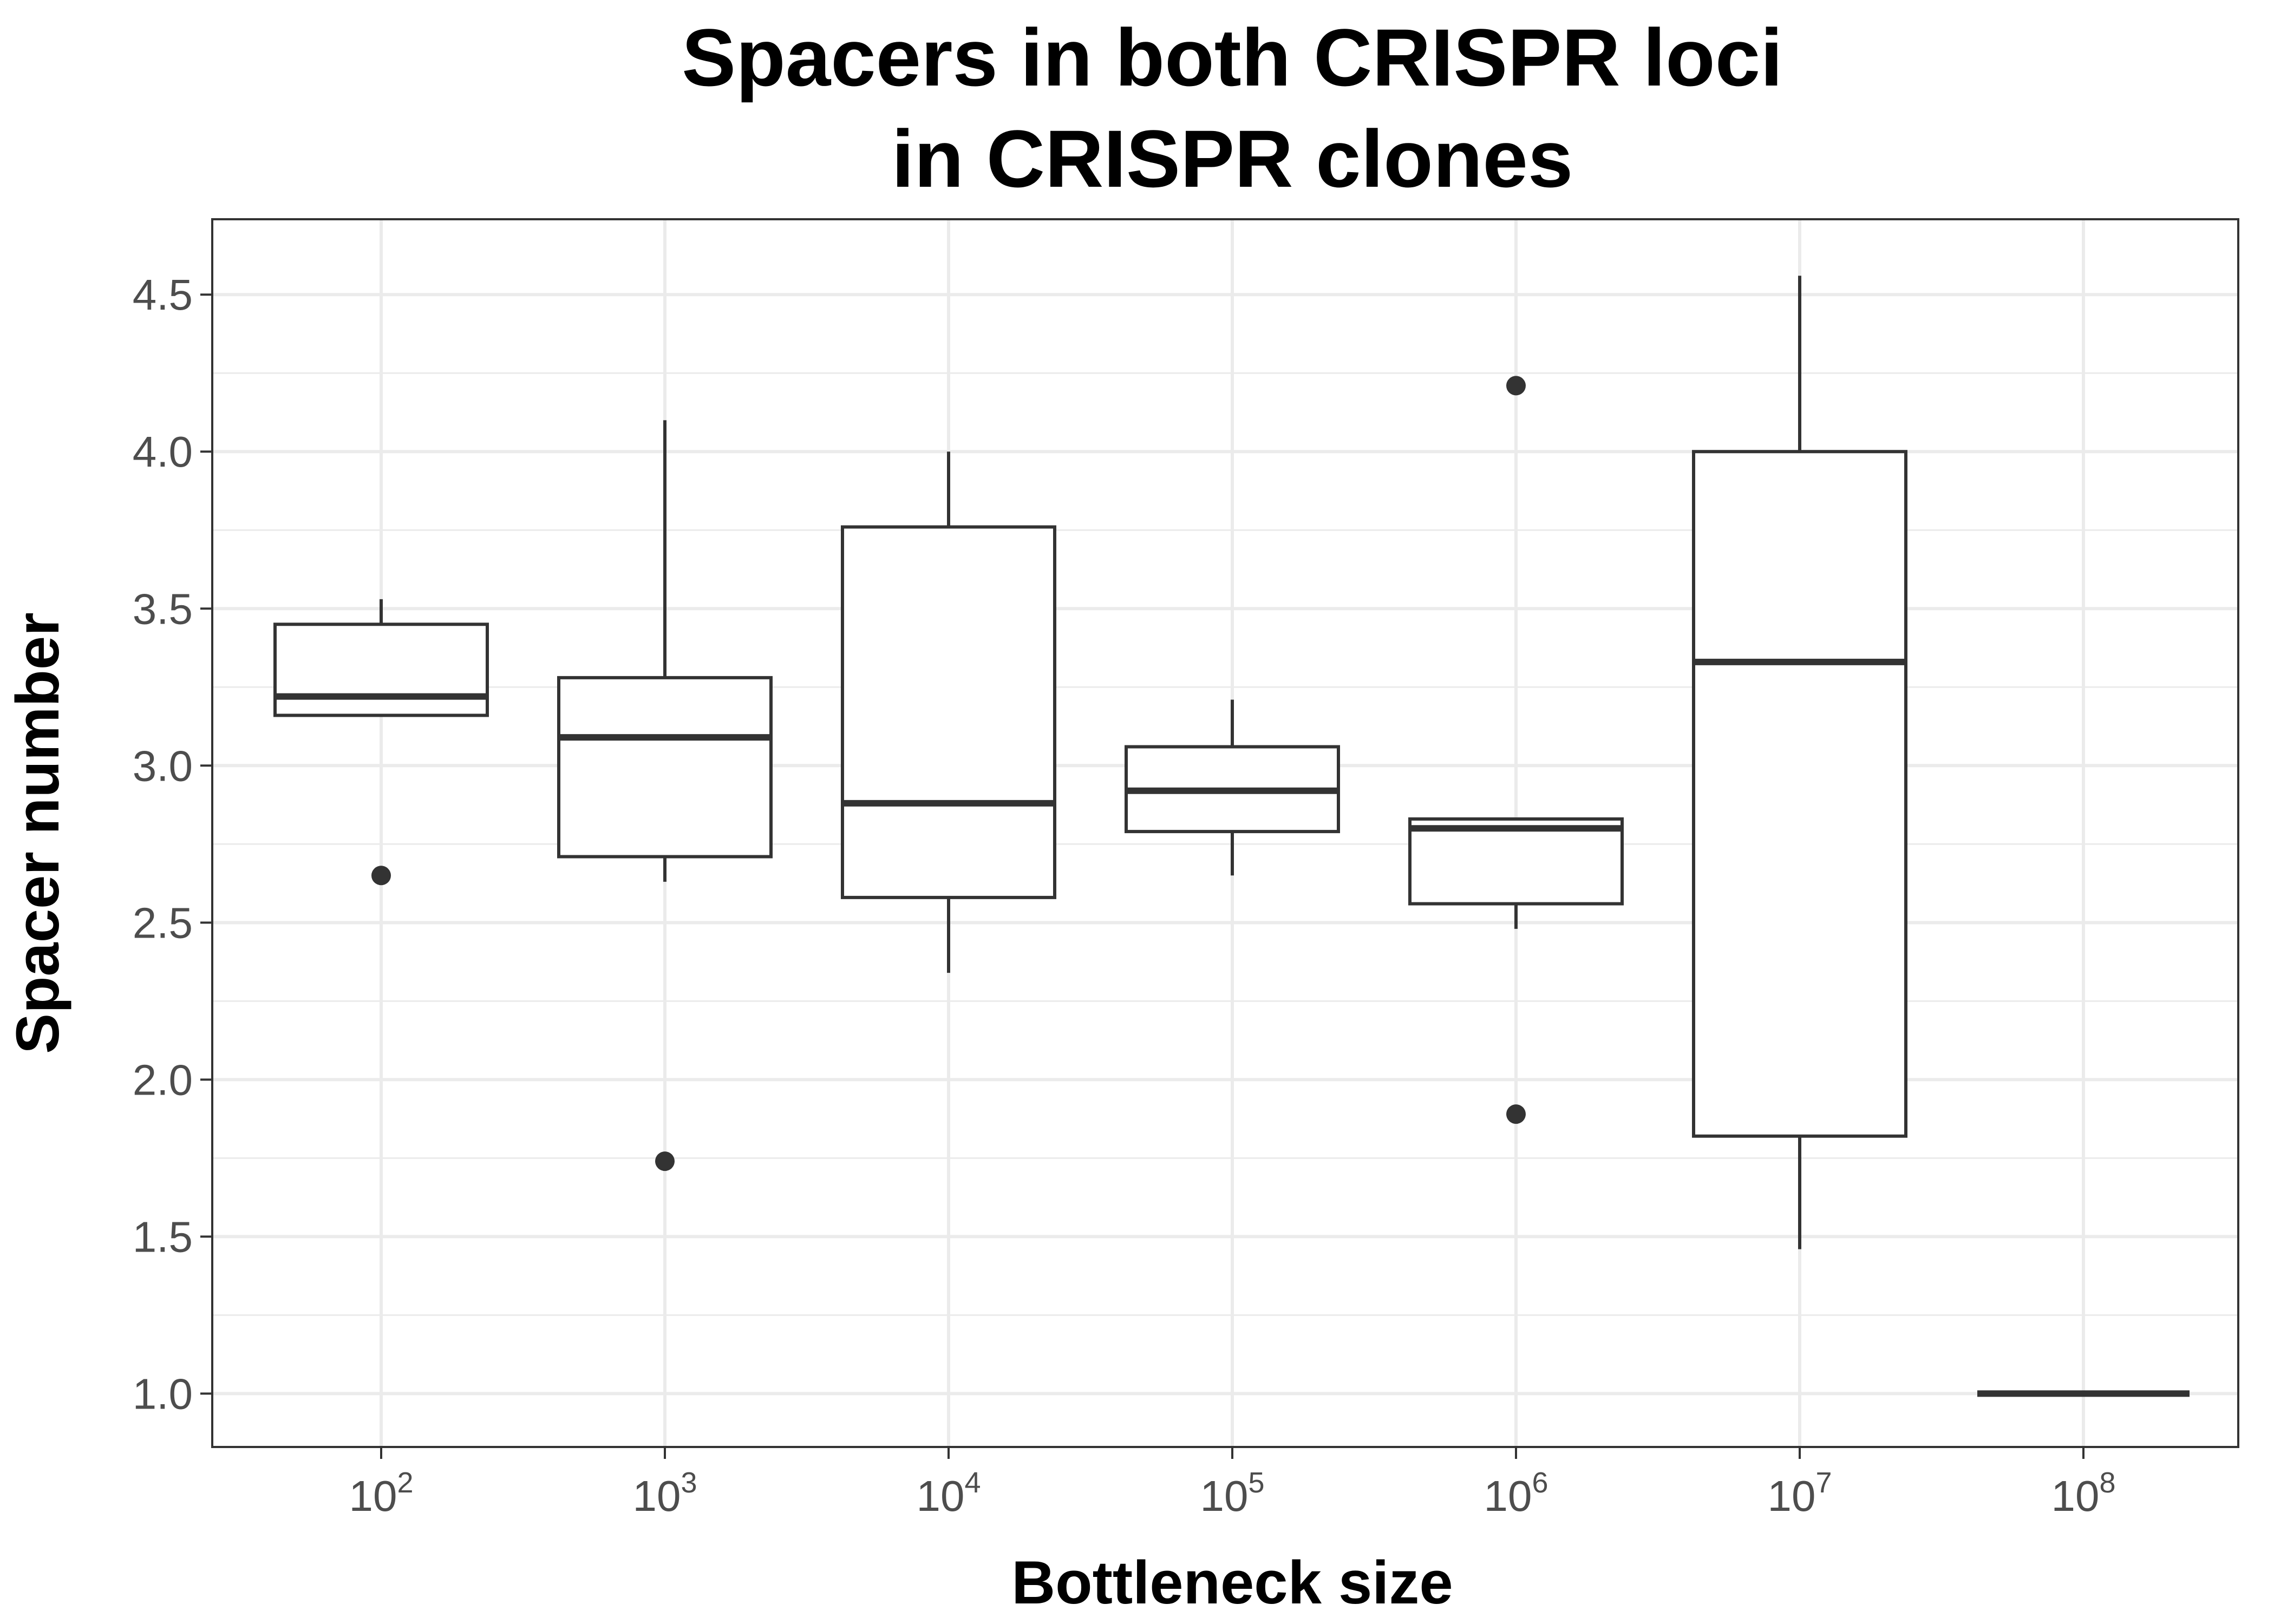 This screenshot has width=2274, height=1624. I want to click on x-tick-label: 10², so click(381, 1493).